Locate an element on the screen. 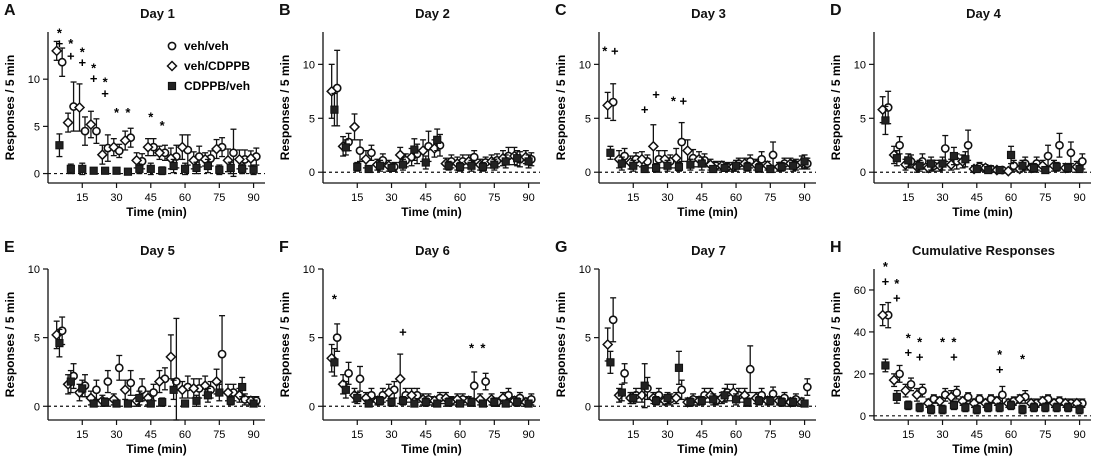  legend-marker is located at coordinates (172, 66).